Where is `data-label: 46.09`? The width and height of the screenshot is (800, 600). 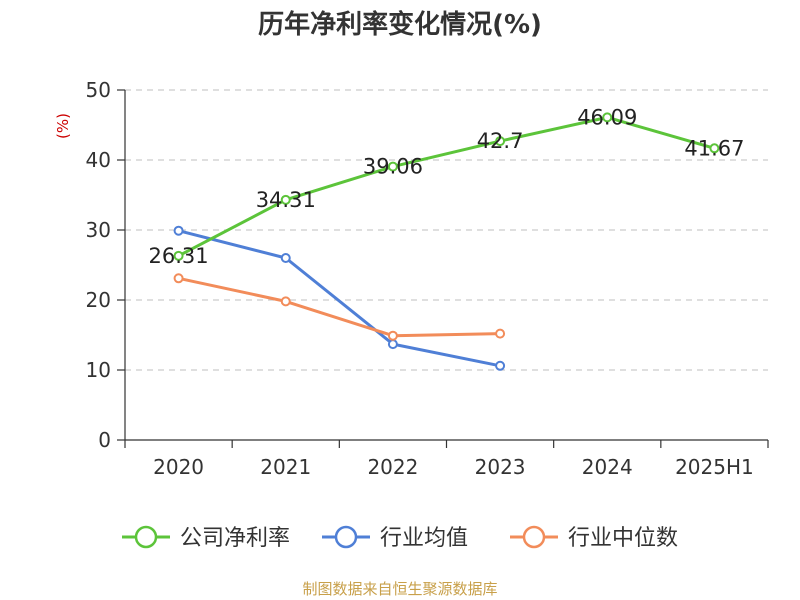
data-label: 46.09 is located at coordinates (607, 117).